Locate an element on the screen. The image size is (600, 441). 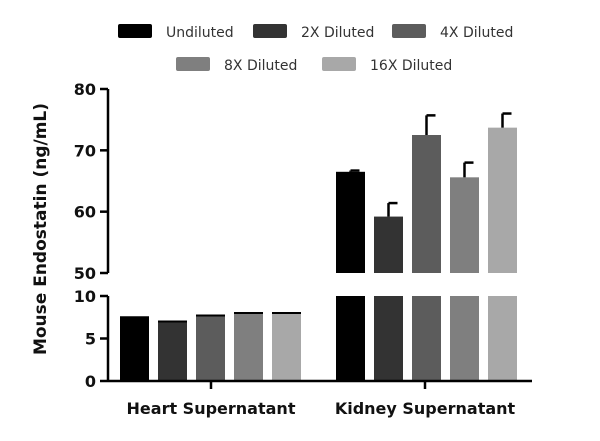
category-label: Kidney Supernatant is located at coordinates (425, 408).